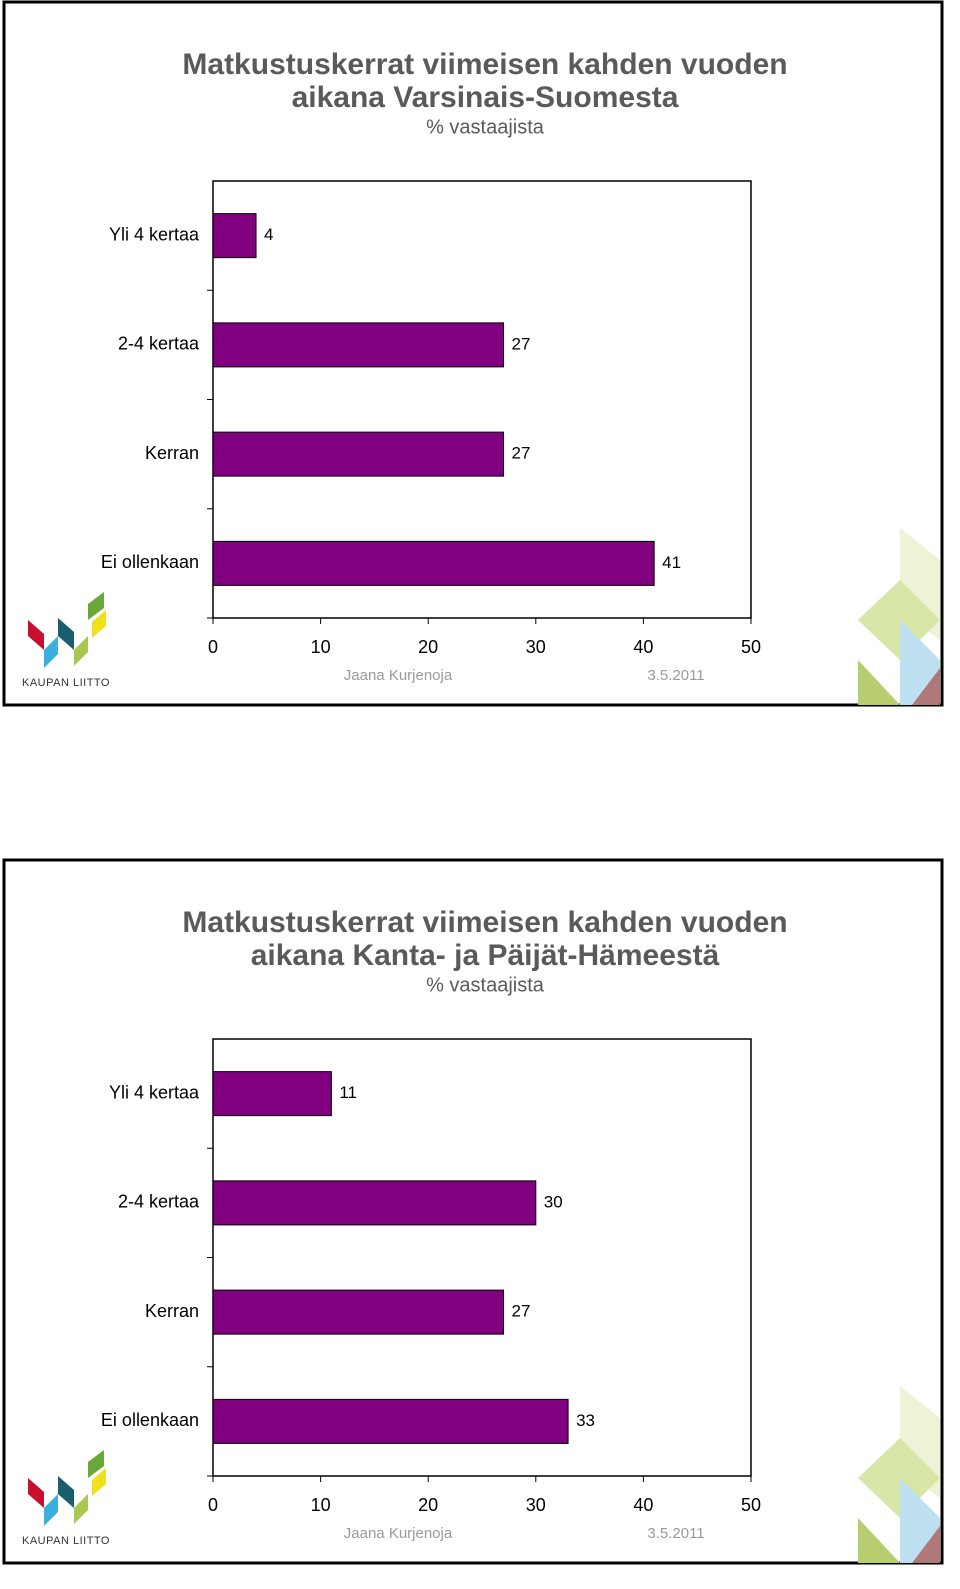 The height and width of the screenshot is (1589, 960). What do you see at coordinates (485, 97) in the screenshot?
I see `chart-title: aikana Varsinais-Suomesta` at bounding box center [485, 97].